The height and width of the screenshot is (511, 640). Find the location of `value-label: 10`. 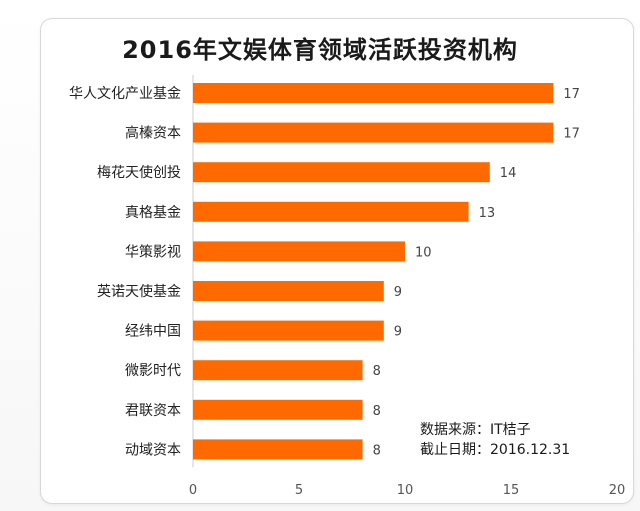

value-label: 10 is located at coordinates (423, 252).